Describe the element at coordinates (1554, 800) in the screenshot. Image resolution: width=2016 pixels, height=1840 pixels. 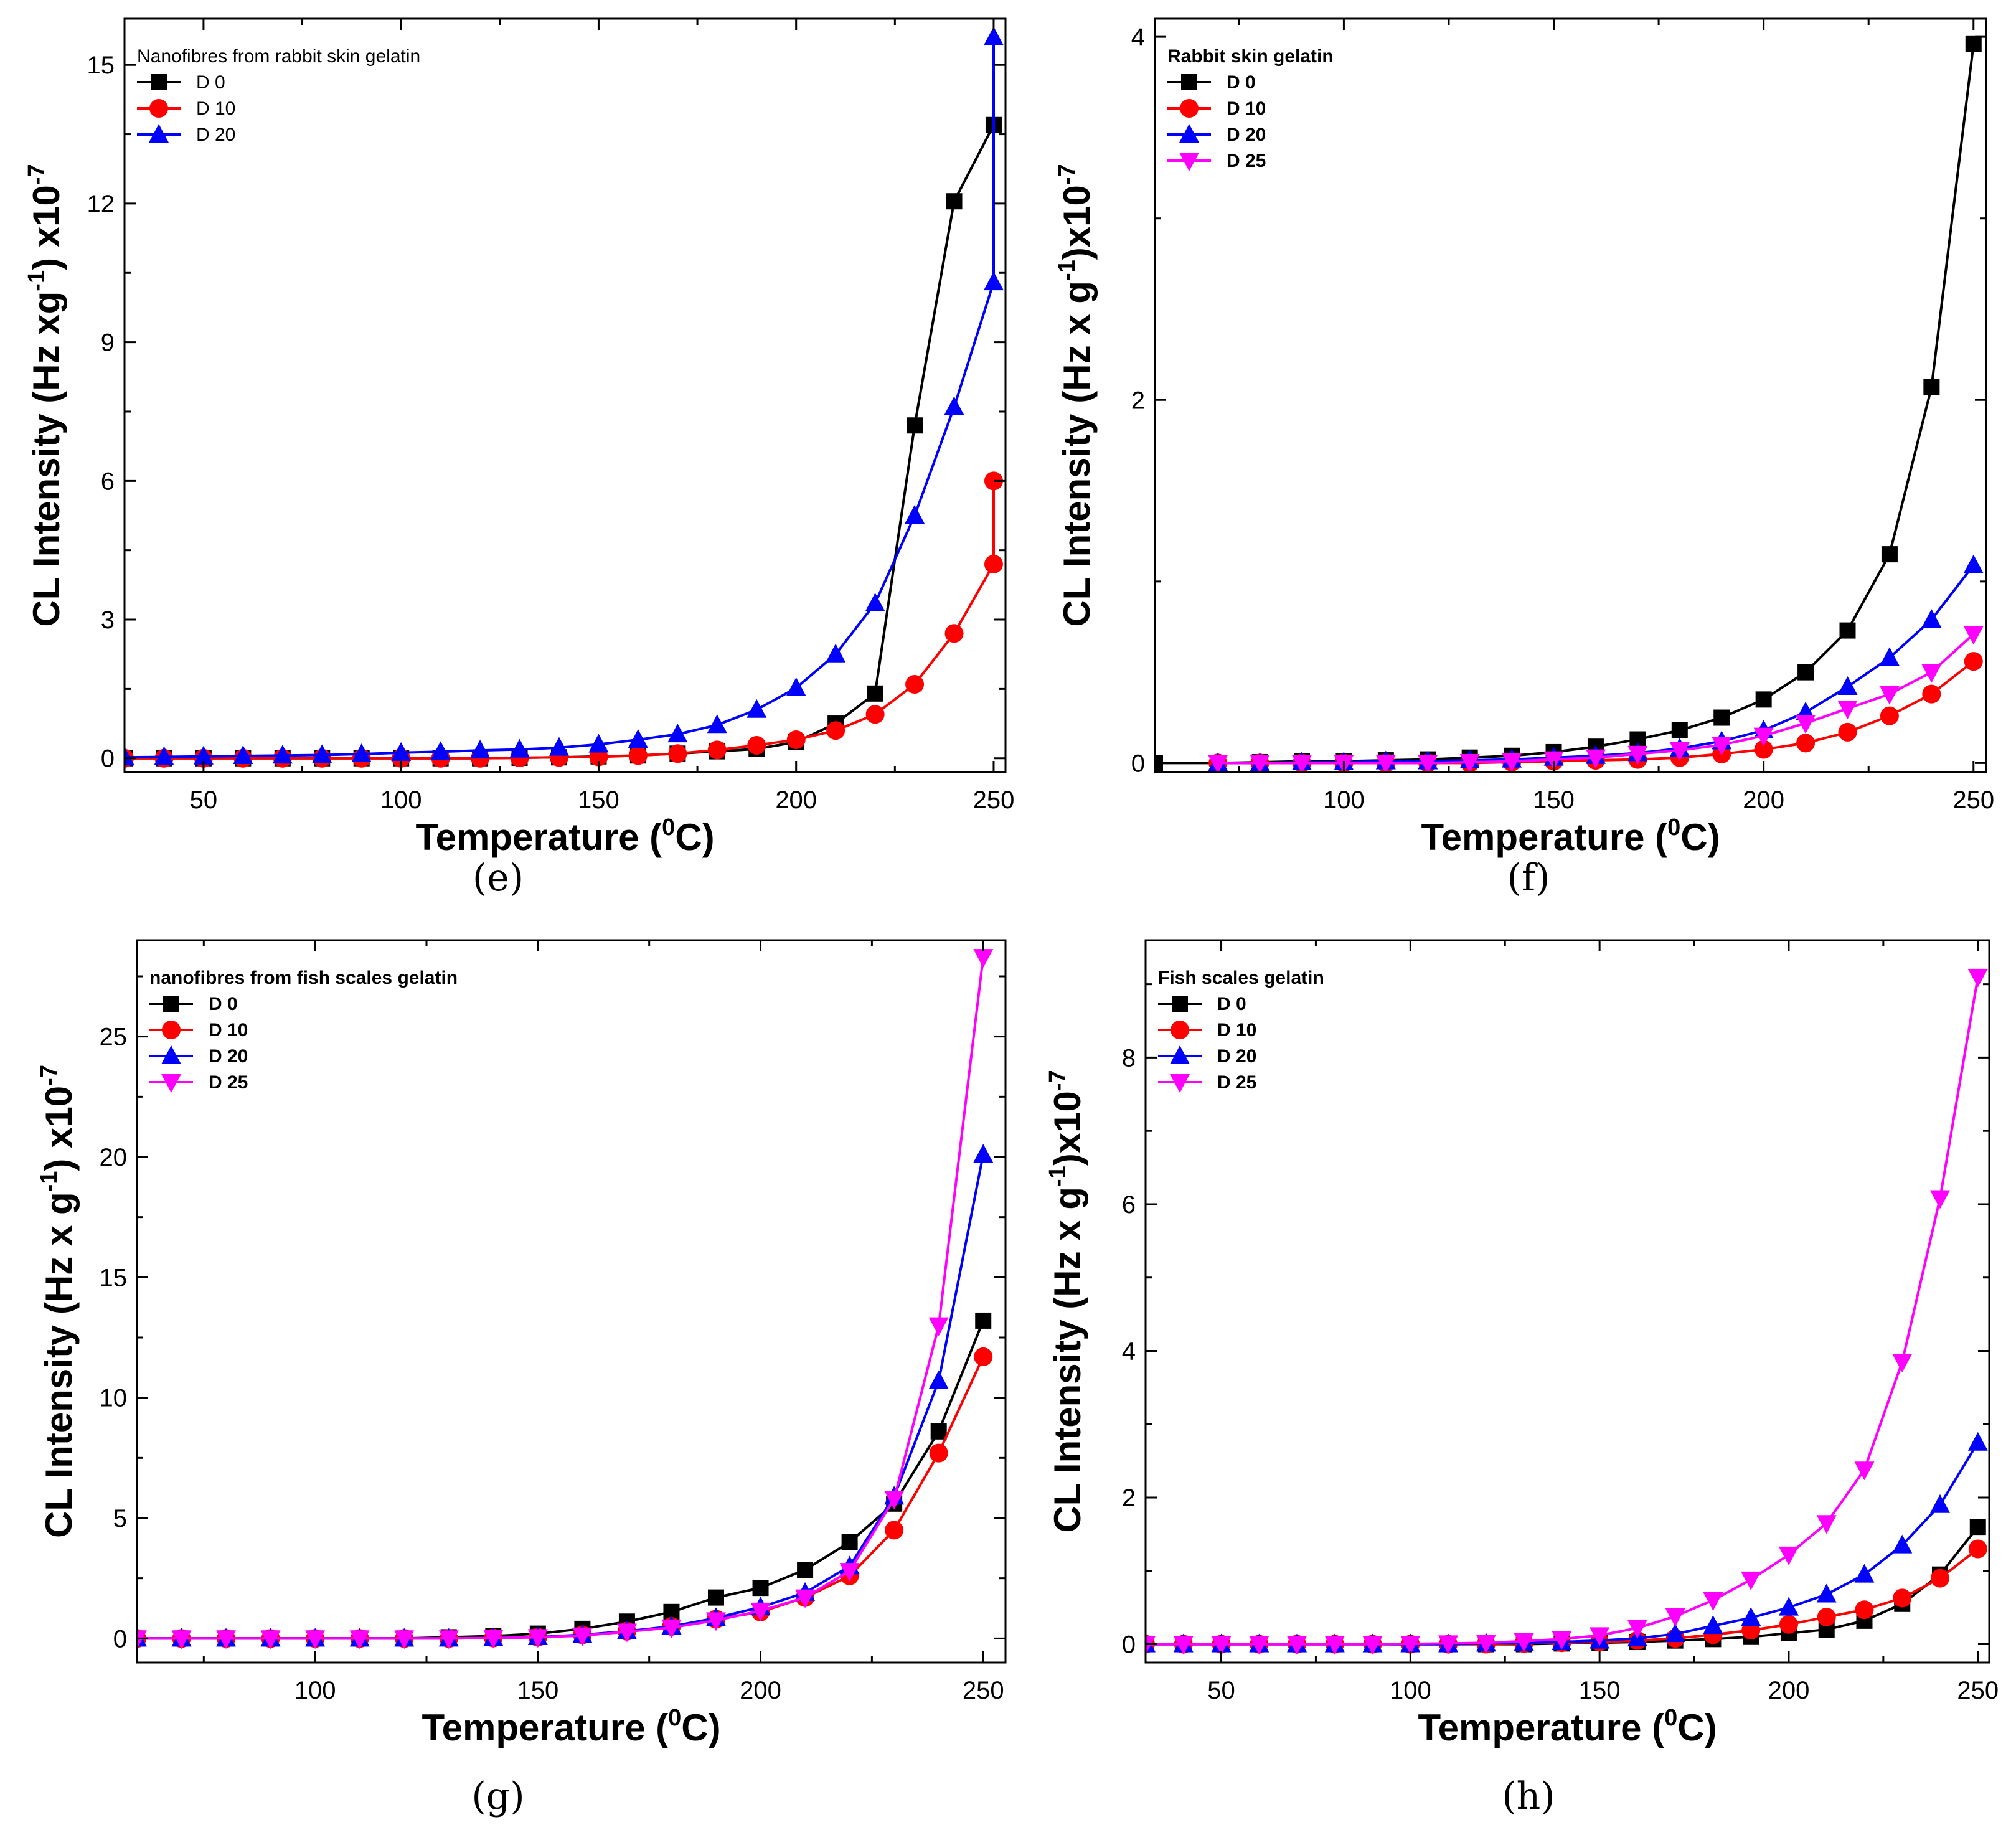
I see `x-tick-label: 150` at that location.